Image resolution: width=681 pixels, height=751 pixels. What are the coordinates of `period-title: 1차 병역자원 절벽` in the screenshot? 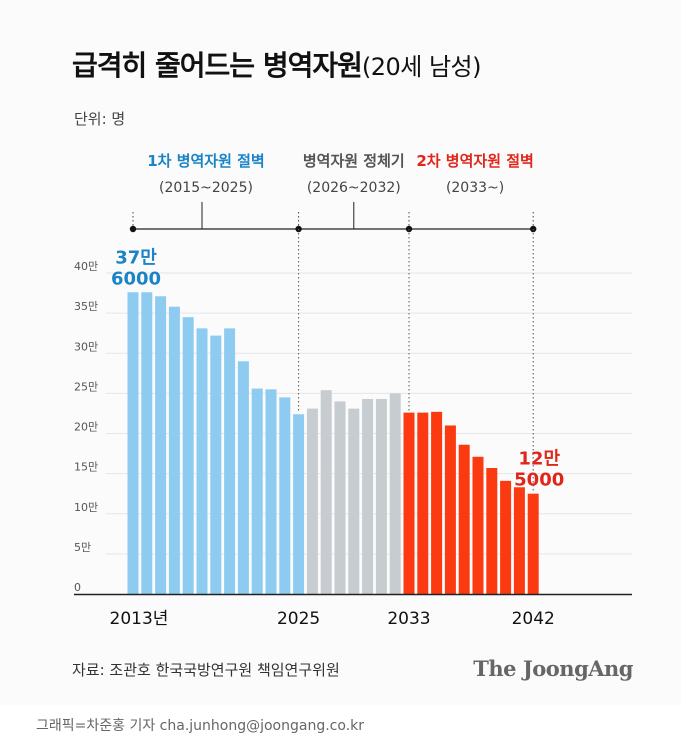 It's located at (205, 161).